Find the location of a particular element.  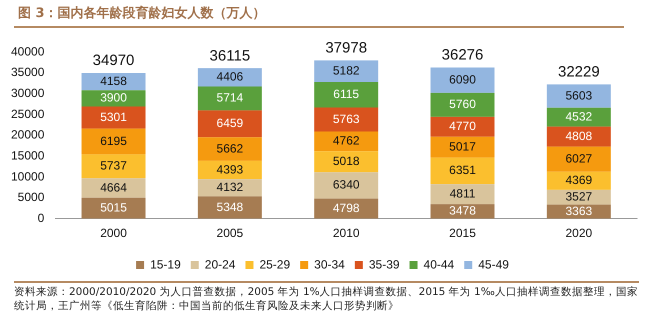

data-label: 5662 is located at coordinates (230, 148).